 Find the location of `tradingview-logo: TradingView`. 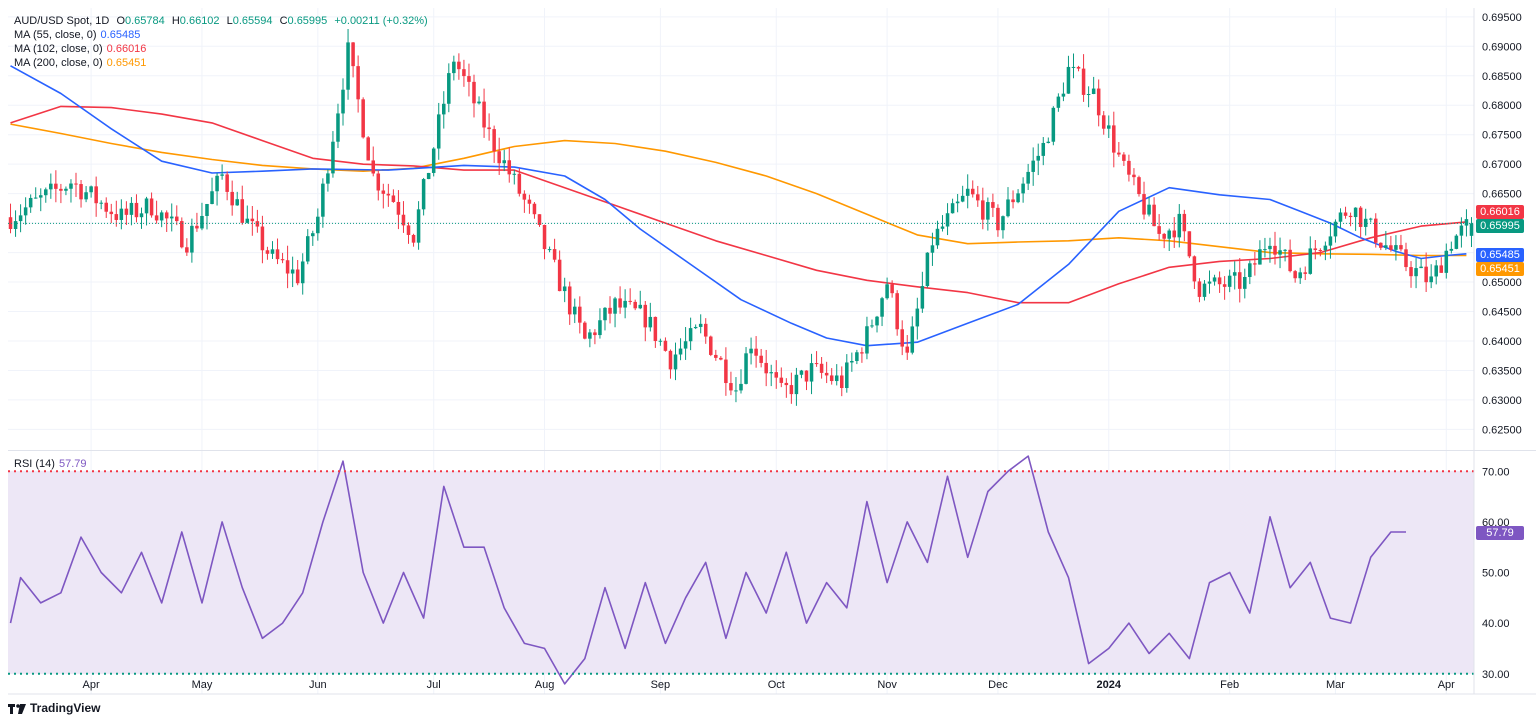

tradingview-logo: TradingView is located at coordinates (54, 708).